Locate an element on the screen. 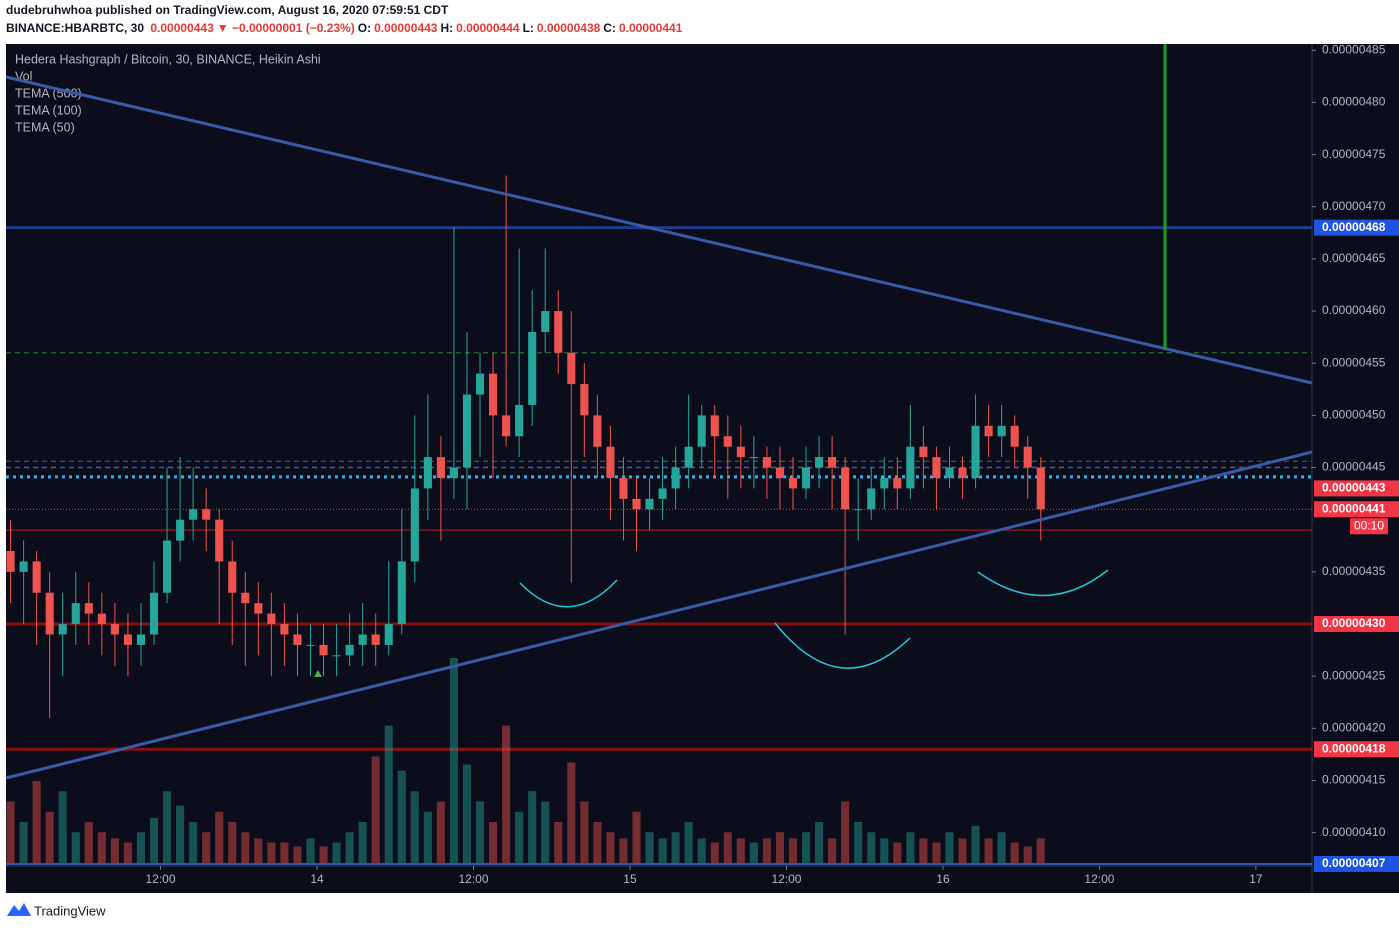 The image size is (1399, 935). y-tick-label: 0.00000450 is located at coordinates (1354, 415).